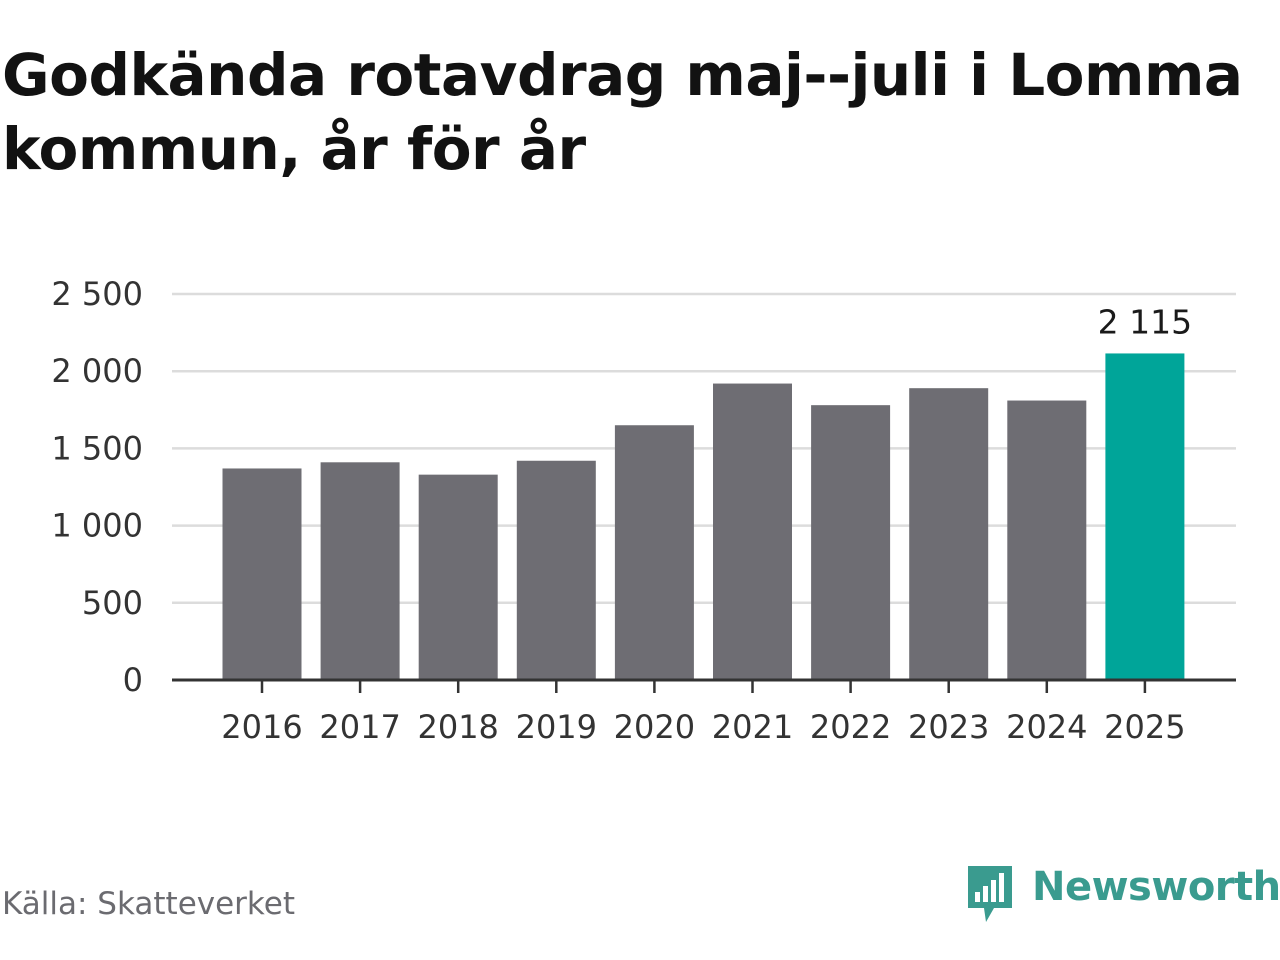  I want to click on x-tick-label: 2021, so click(752, 727).